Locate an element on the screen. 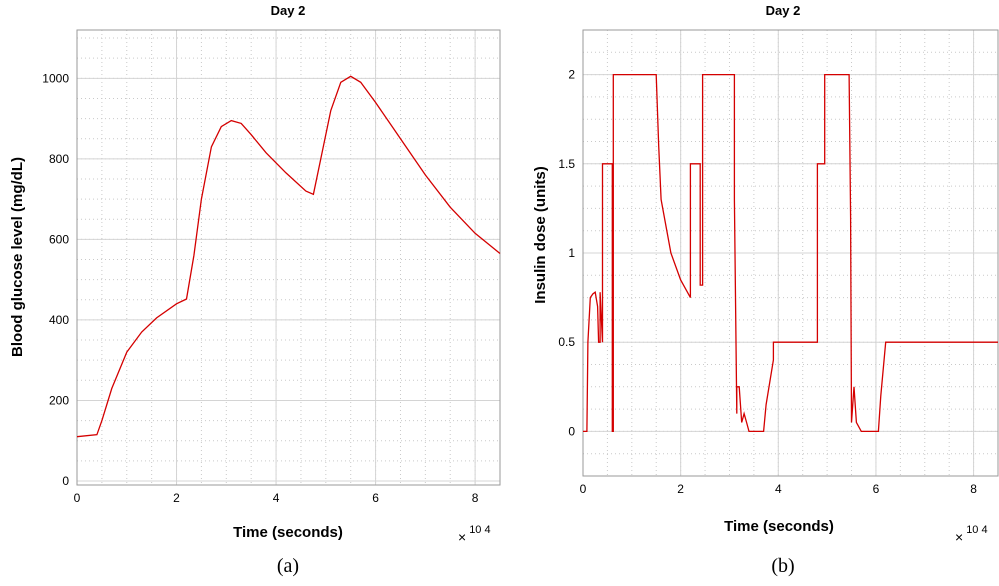 The height and width of the screenshot is (586, 999). chart-a-x-ticks: 0 2 4 6 8 is located at coordinates (276, 498).